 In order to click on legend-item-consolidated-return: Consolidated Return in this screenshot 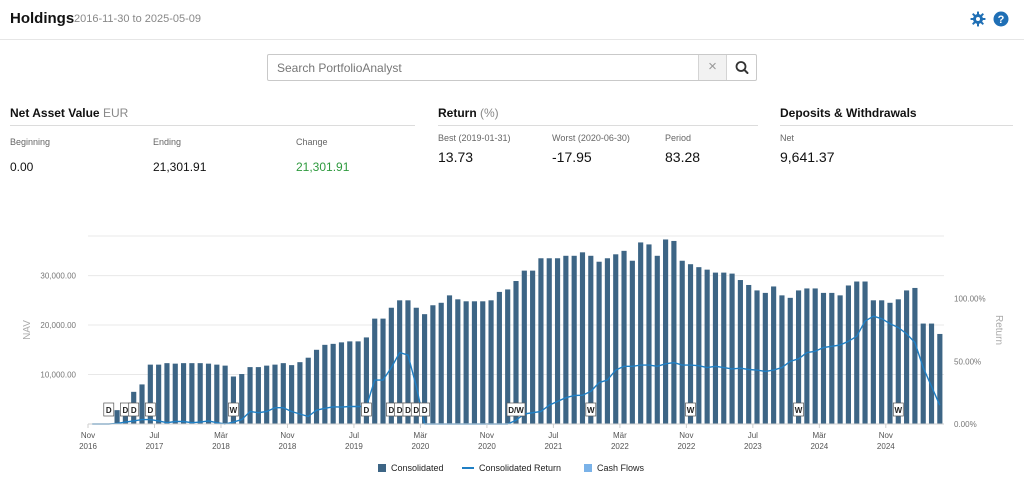, I will do `click(511, 468)`.